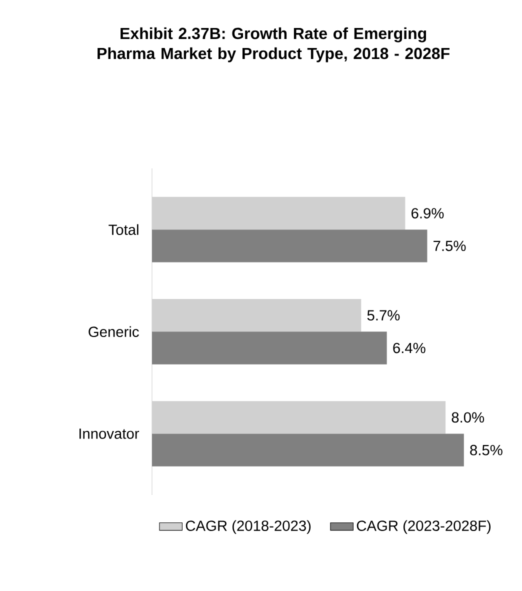 Image resolution: width=522 pixels, height=591 pixels. I want to click on data-label: 7.5%, so click(450, 246).